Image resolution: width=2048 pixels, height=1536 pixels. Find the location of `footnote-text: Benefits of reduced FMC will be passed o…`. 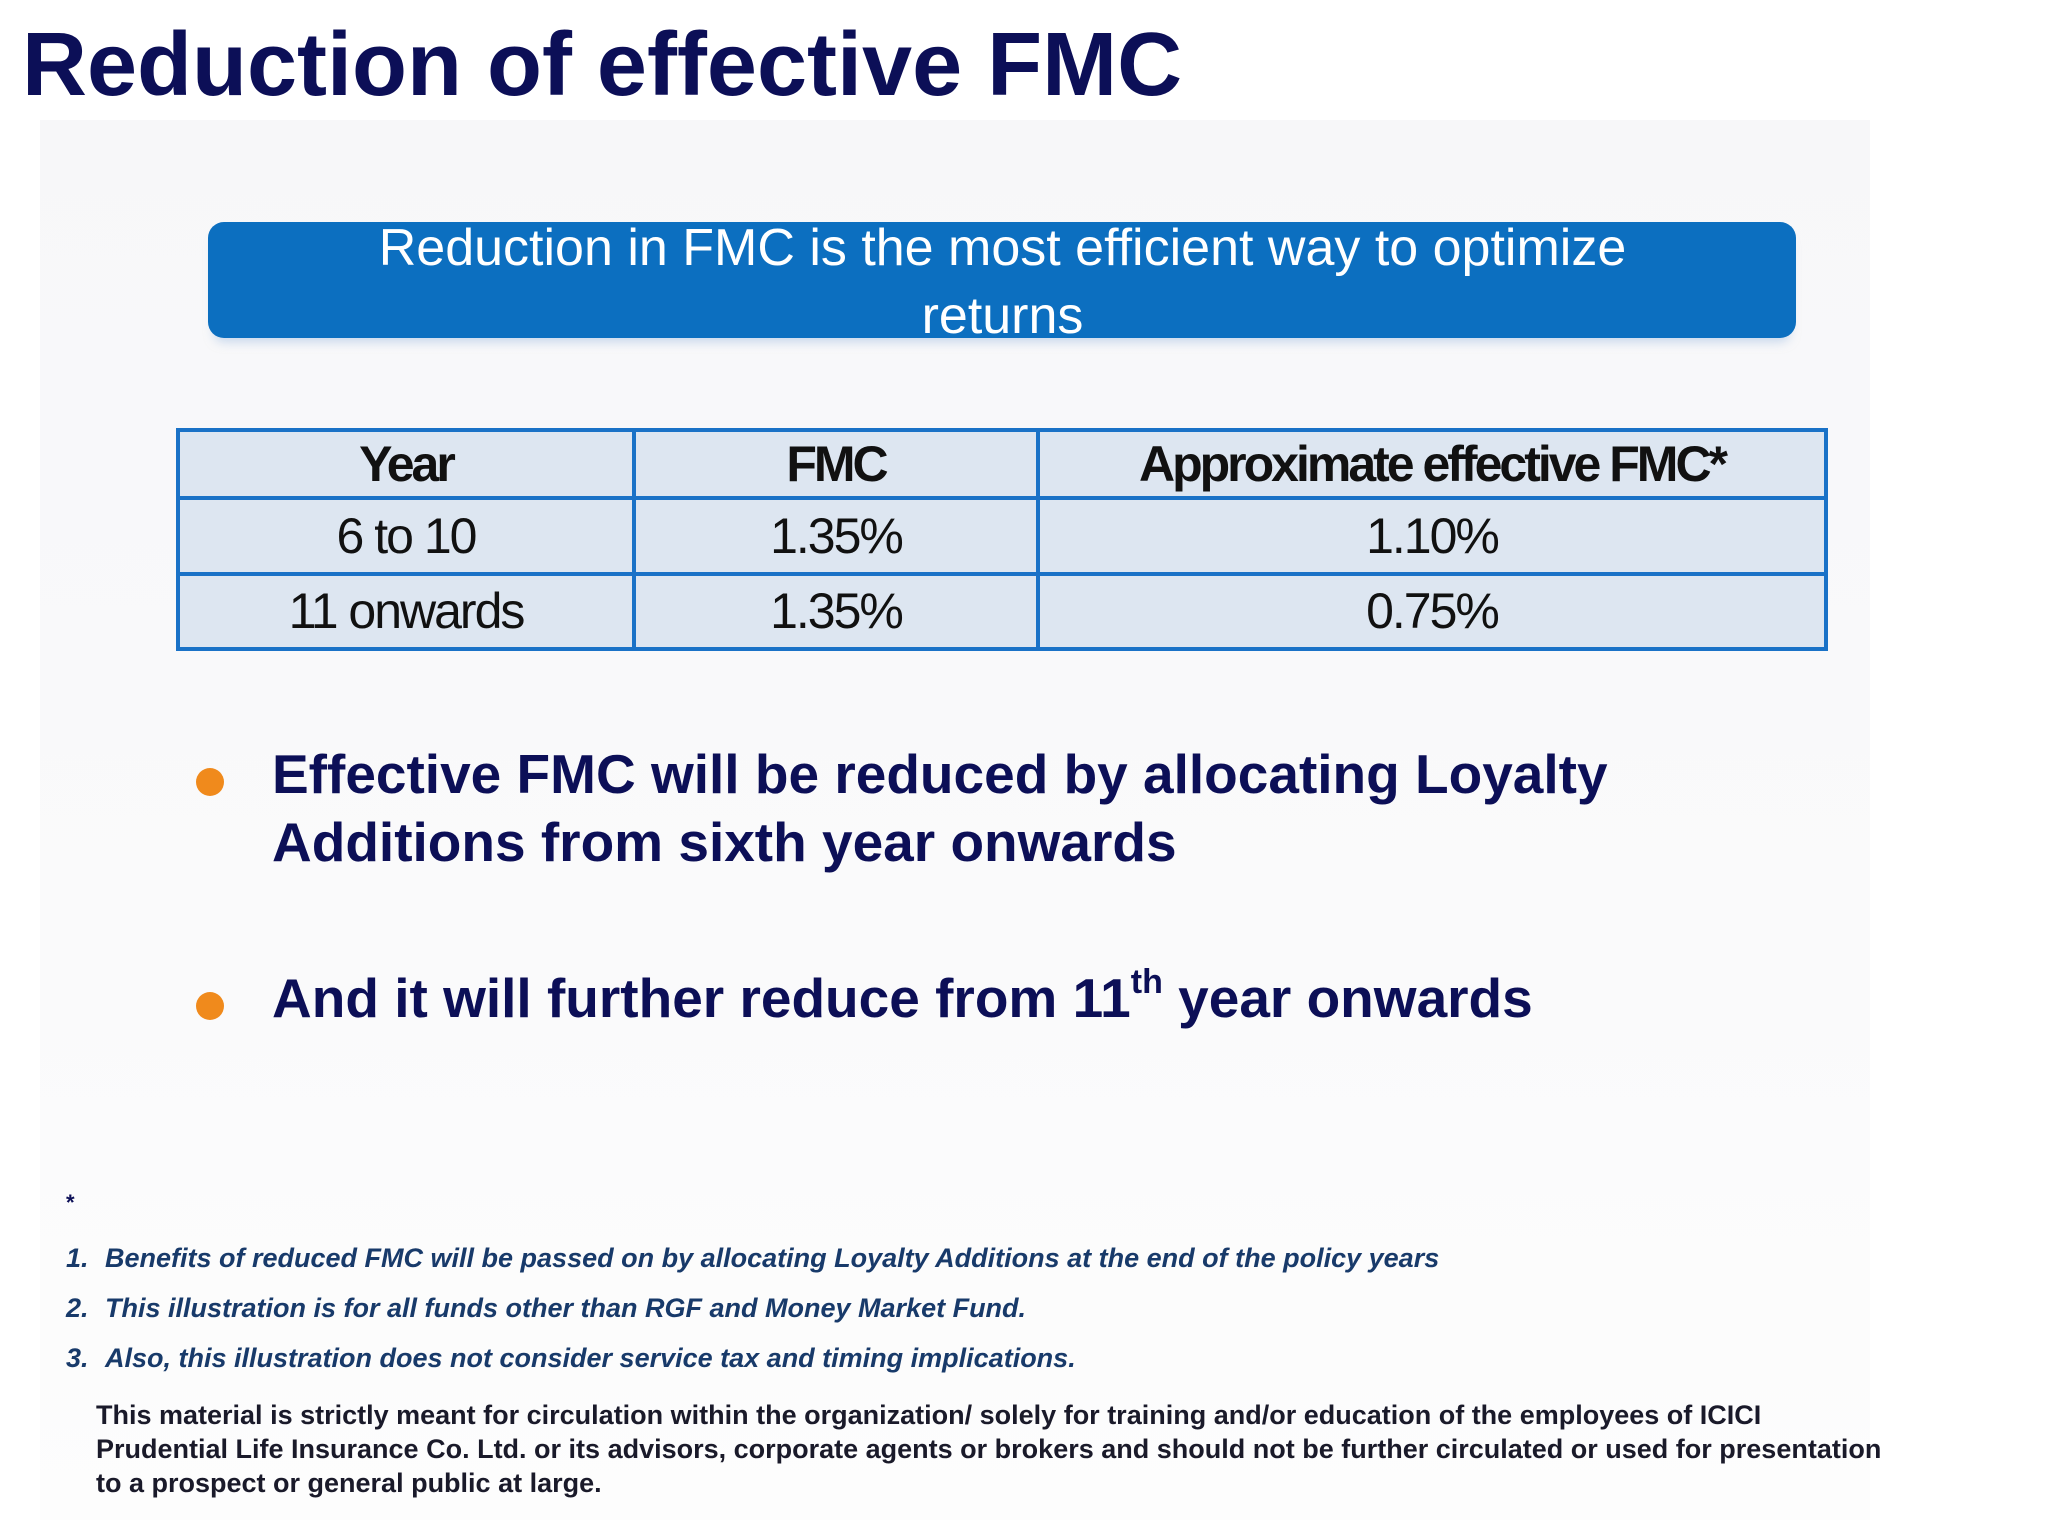

footnote-text: Benefits of reduced FMC will be passed o… is located at coordinates (772, 1258).